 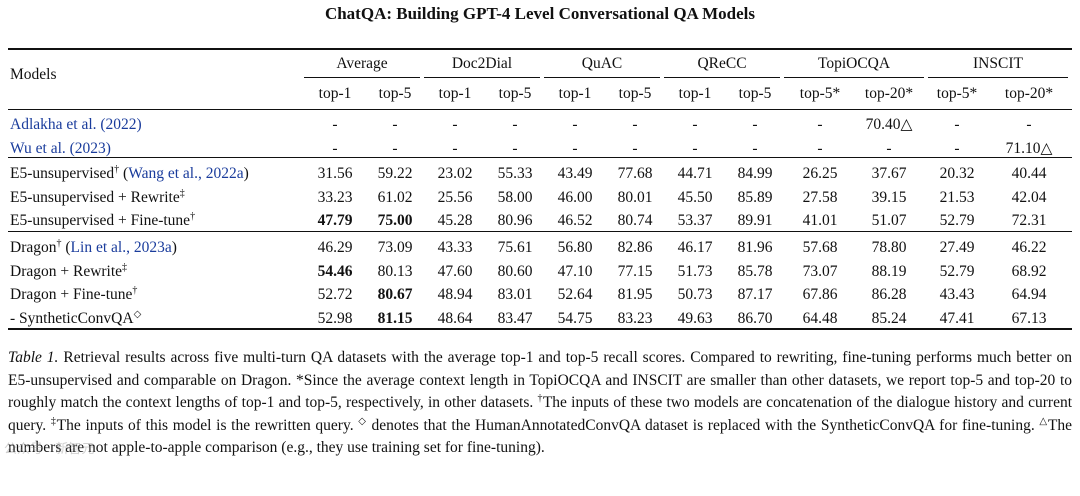 I want to click on model-name: Dragon† (Lin et al., 2023a), so click(x=93, y=247).